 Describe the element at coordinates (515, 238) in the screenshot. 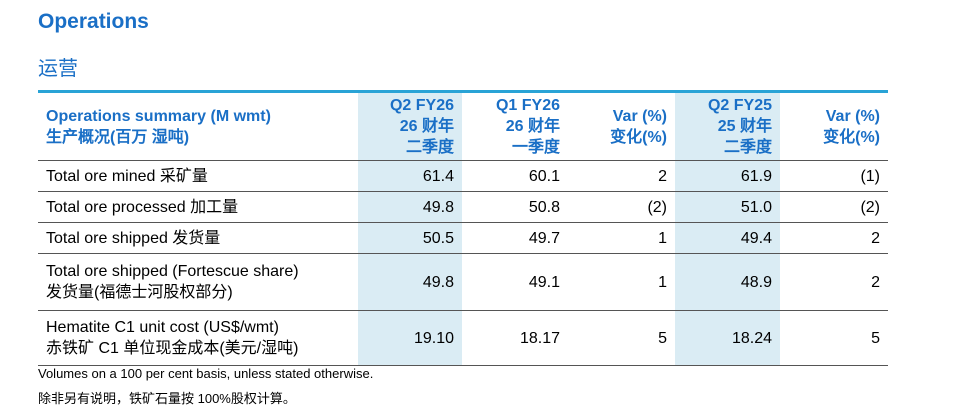

I see `cell: 49.7` at that location.